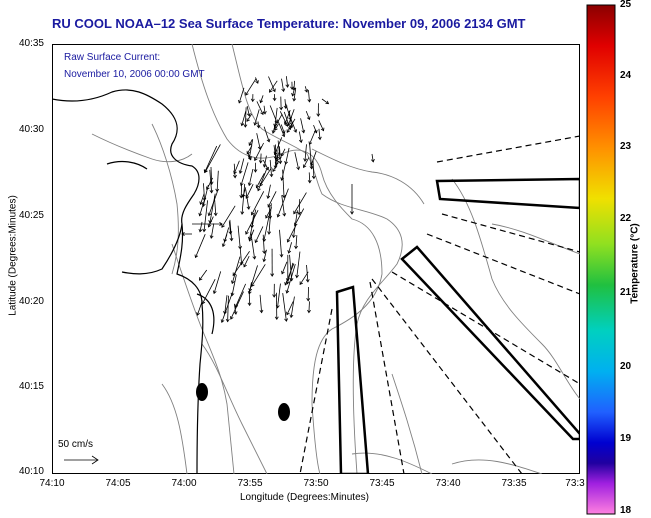  Describe the element at coordinates (278, 200) in the screenshot. I see `surface-current-vectors` at that location.